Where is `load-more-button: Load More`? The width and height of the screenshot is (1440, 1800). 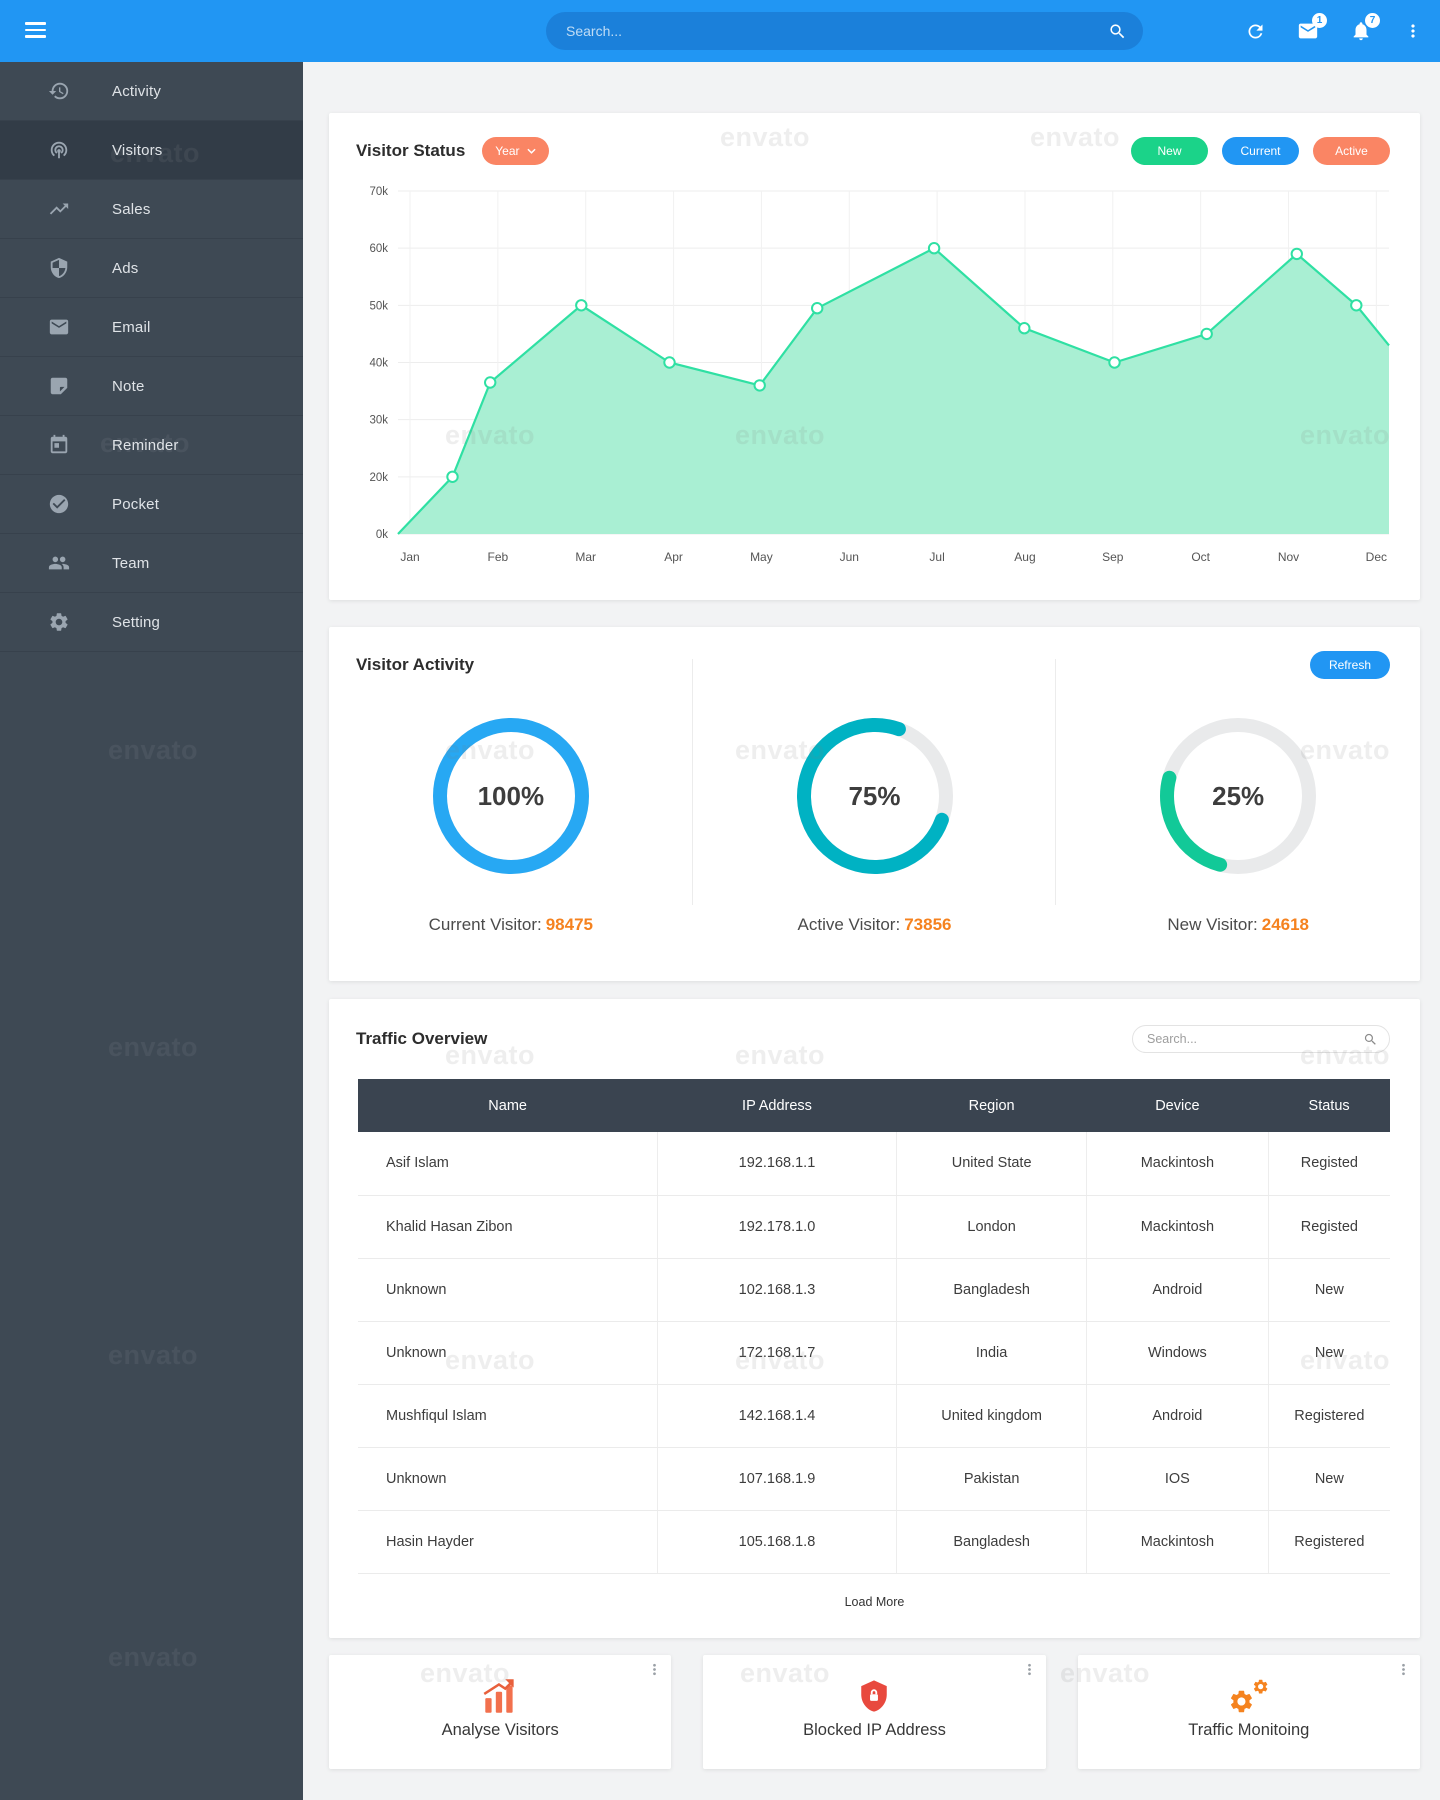 load-more-button: Load More is located at coordinates (874, 1601).